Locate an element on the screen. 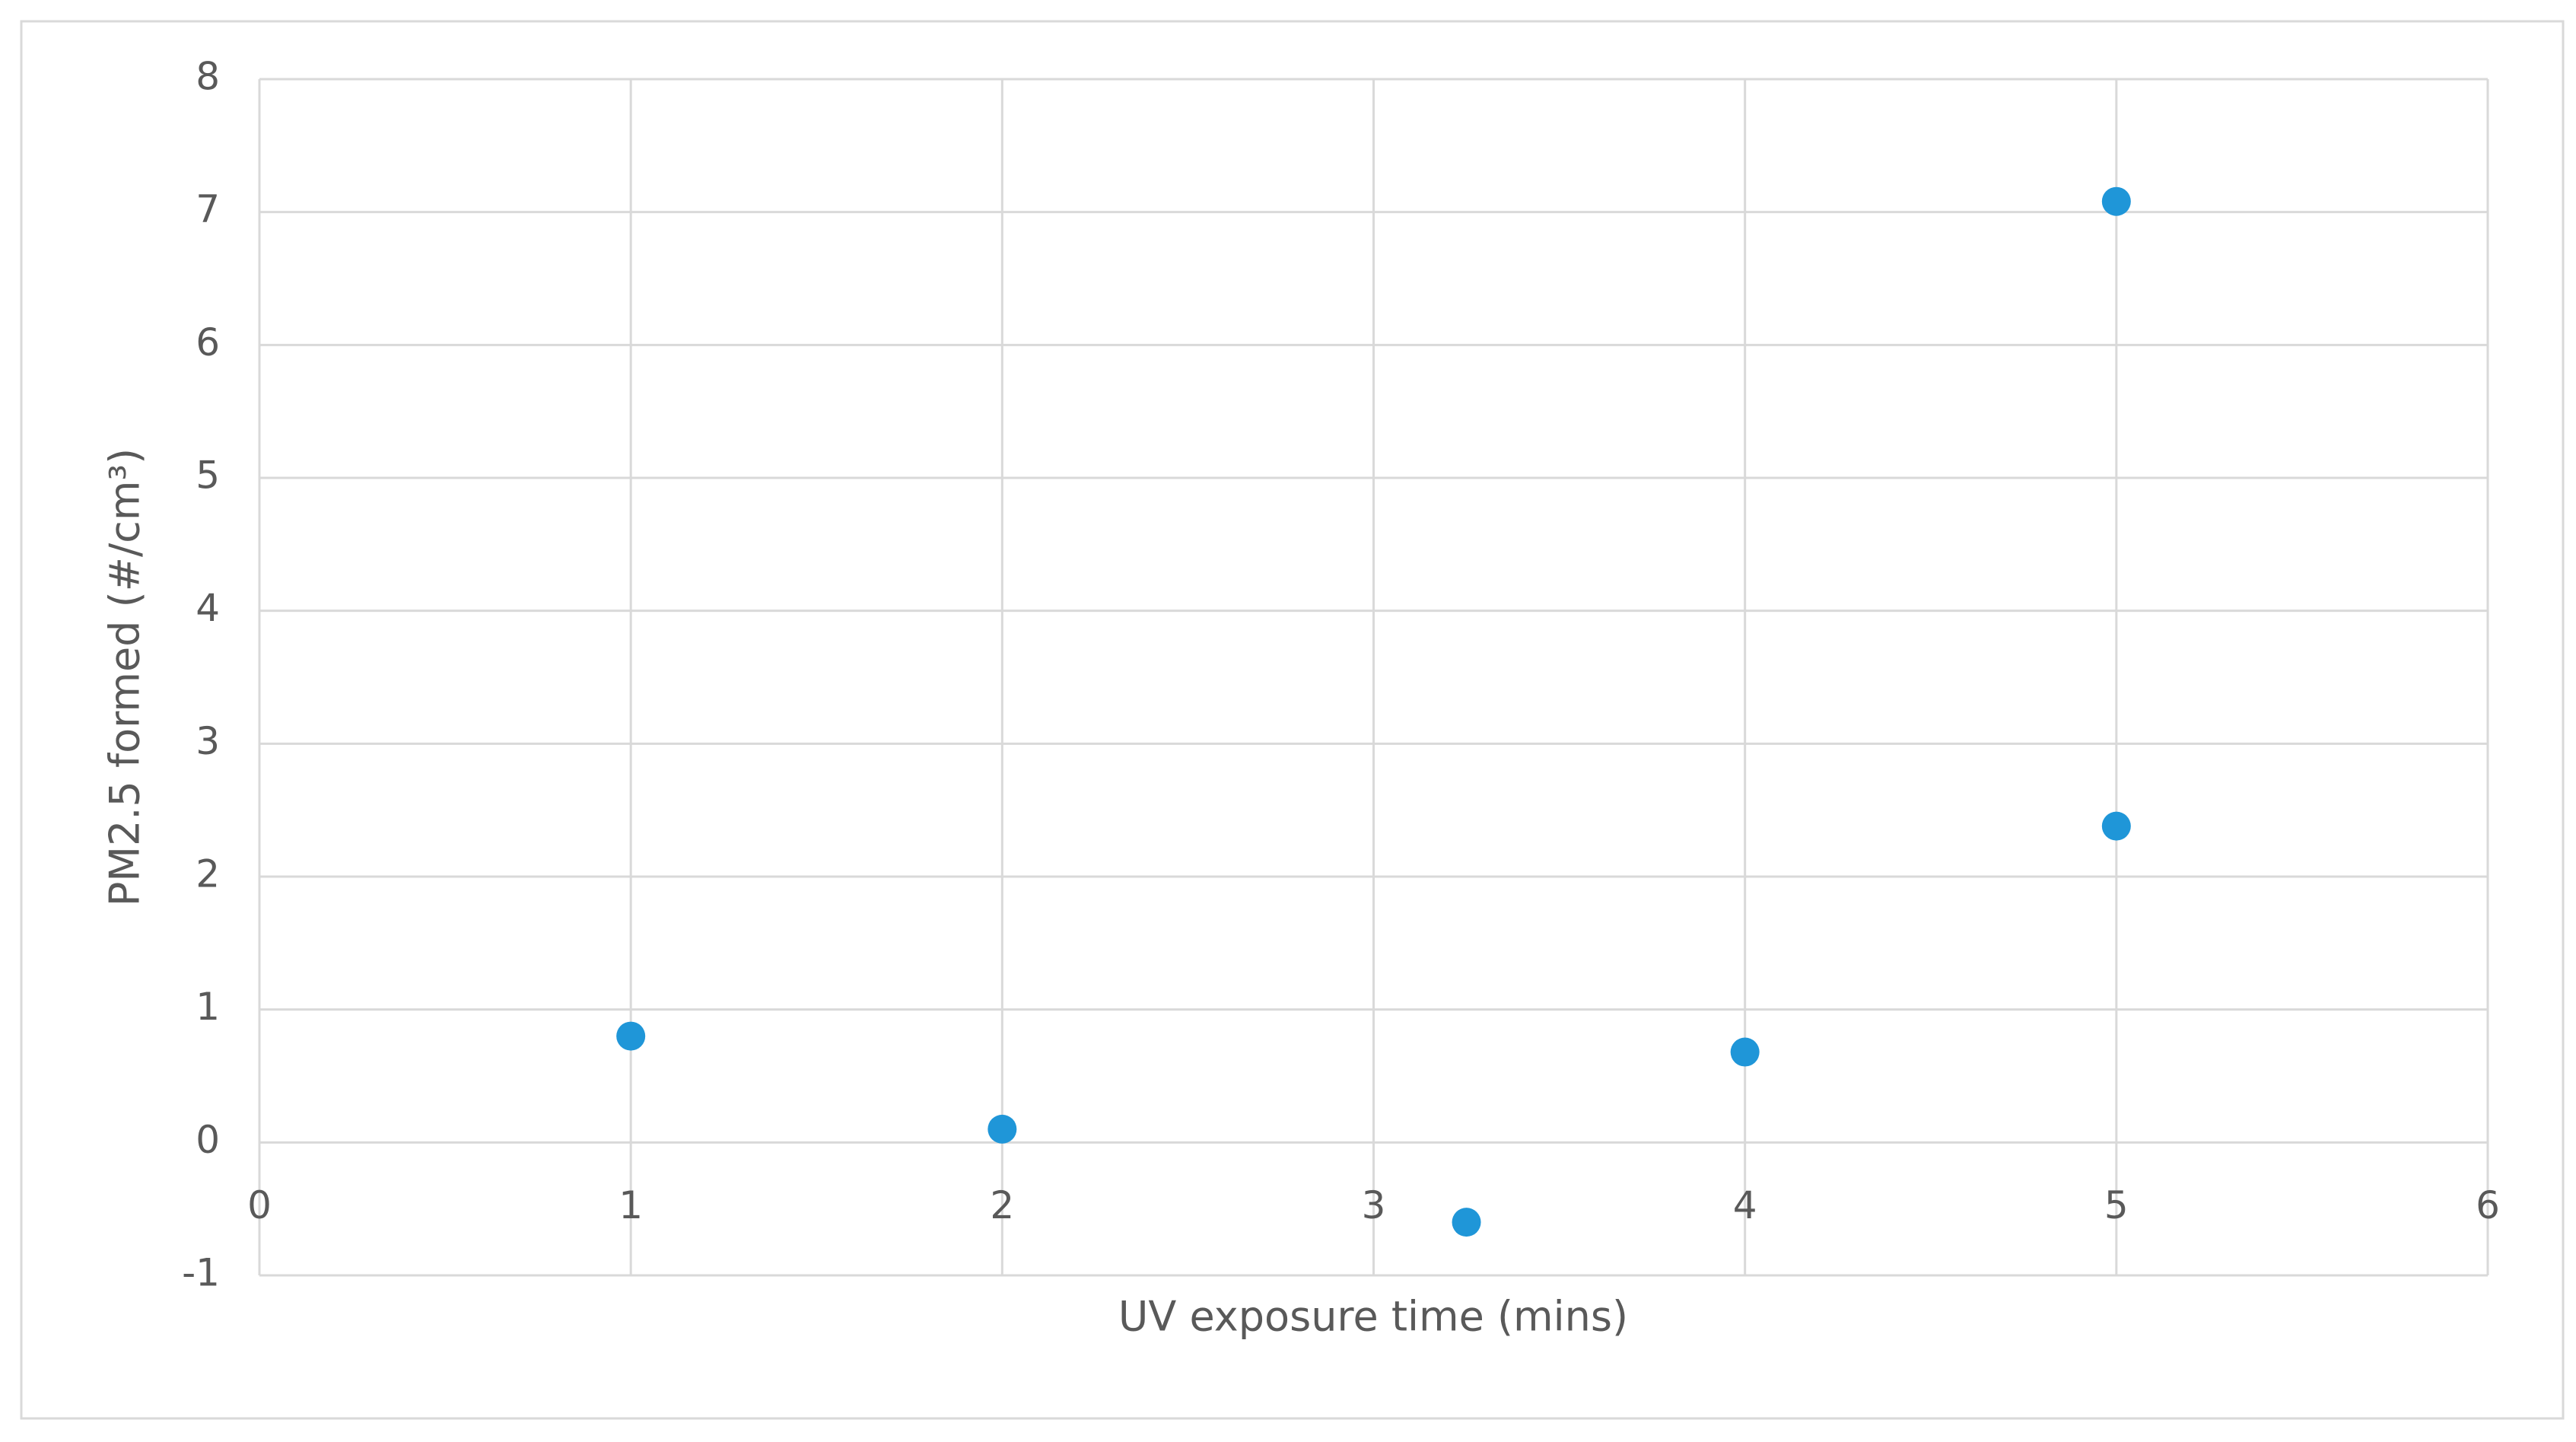 This screenshot has height=1442, width=2576. y-tick-label: 2 is located at coordinates (208, 874).